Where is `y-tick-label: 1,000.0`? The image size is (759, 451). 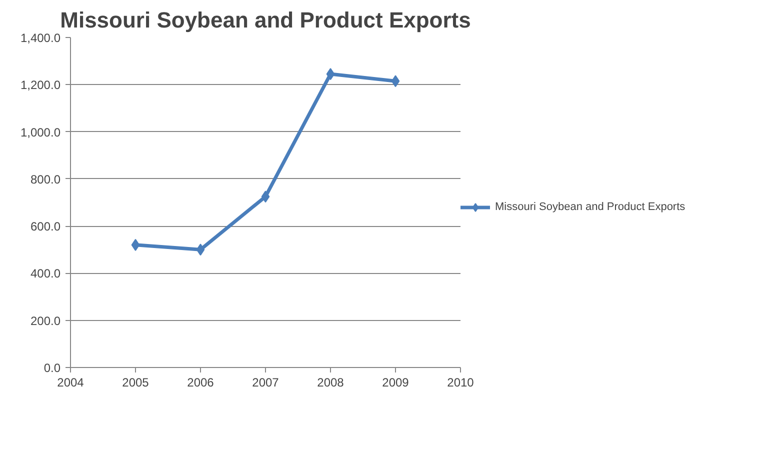
y-tick-label: 1,000.0 is located at coordinates (40, 132).